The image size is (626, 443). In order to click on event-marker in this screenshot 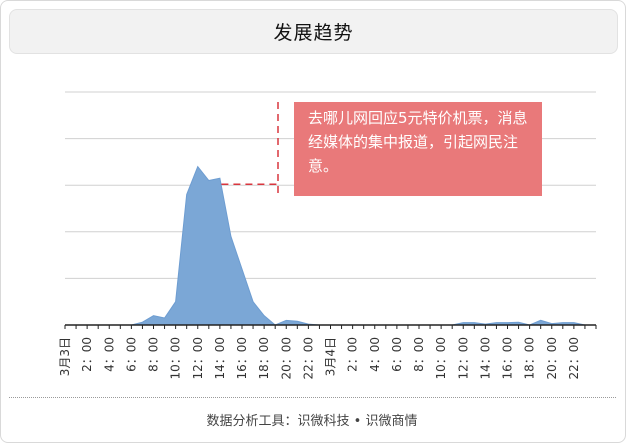, I will do `click(250, 149)`.